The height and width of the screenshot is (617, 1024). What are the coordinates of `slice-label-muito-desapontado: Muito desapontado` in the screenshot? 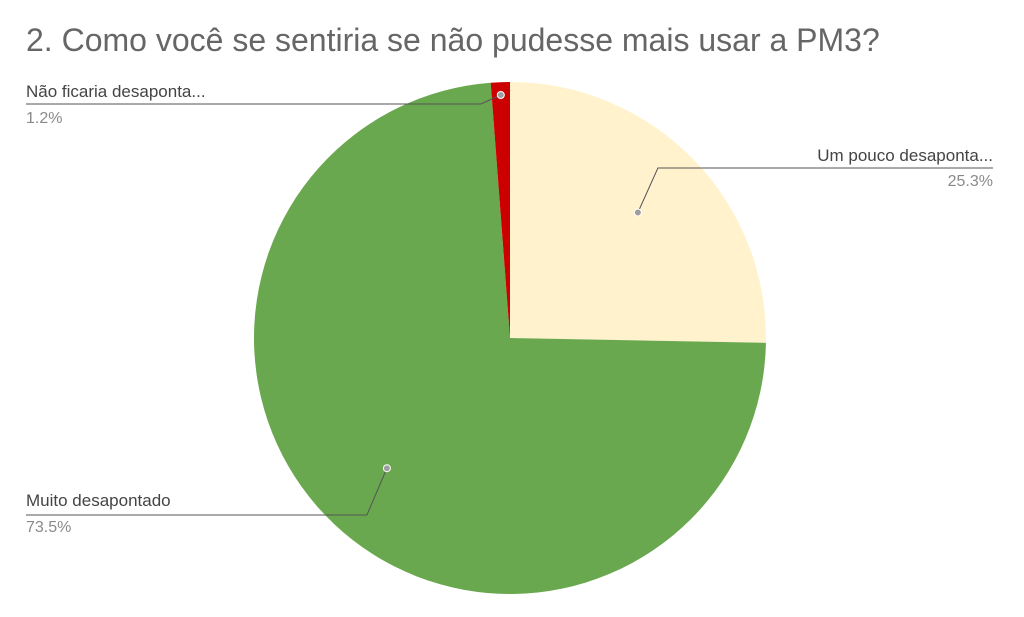 It's located at (98, 500).